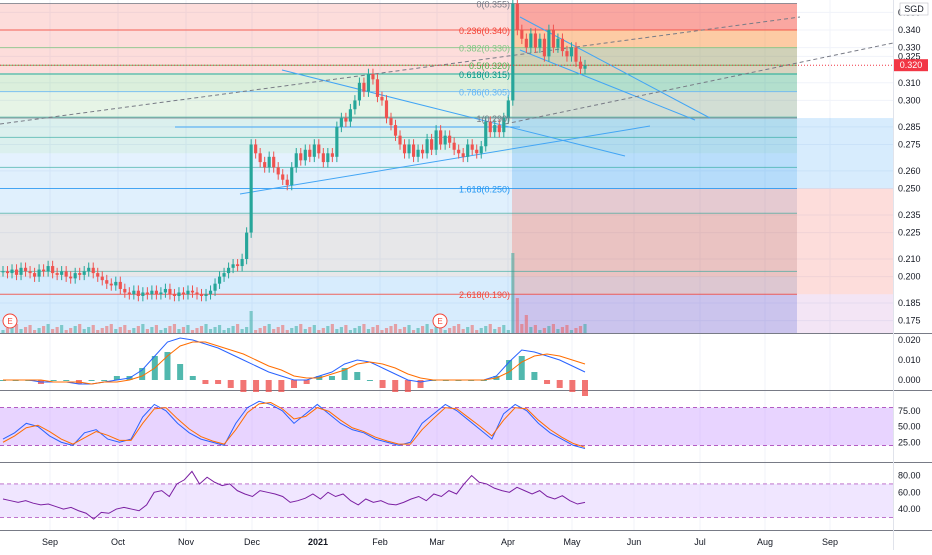  I want to click on price-tick-label: 0.175, so click(909, 321).